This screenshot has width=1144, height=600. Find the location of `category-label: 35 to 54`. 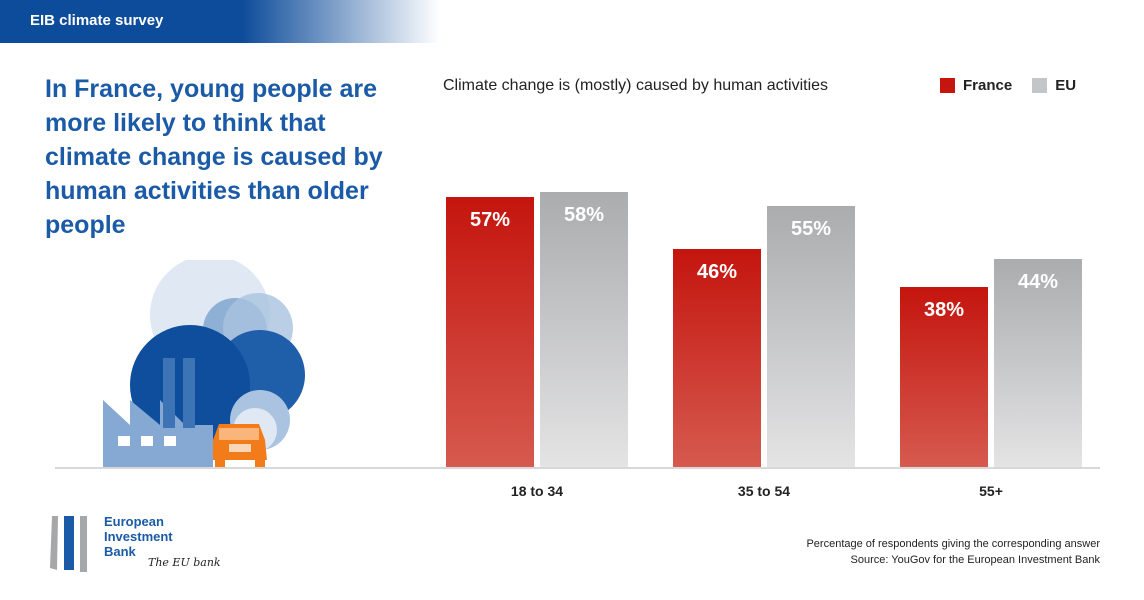

category-label: 35 to 54 is located at coordinates (764, 491).